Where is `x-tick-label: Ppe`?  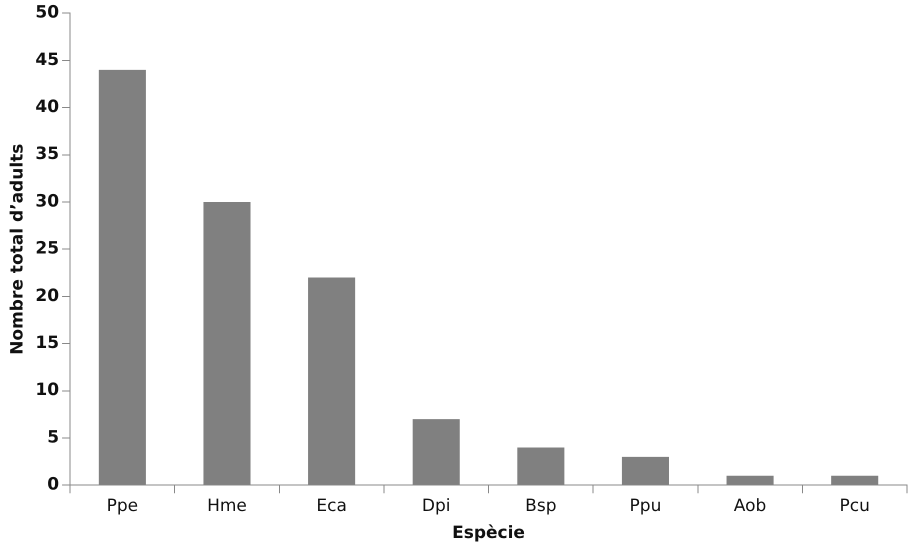
x-tick-label: Ppe is located at coordinates (122, 506).